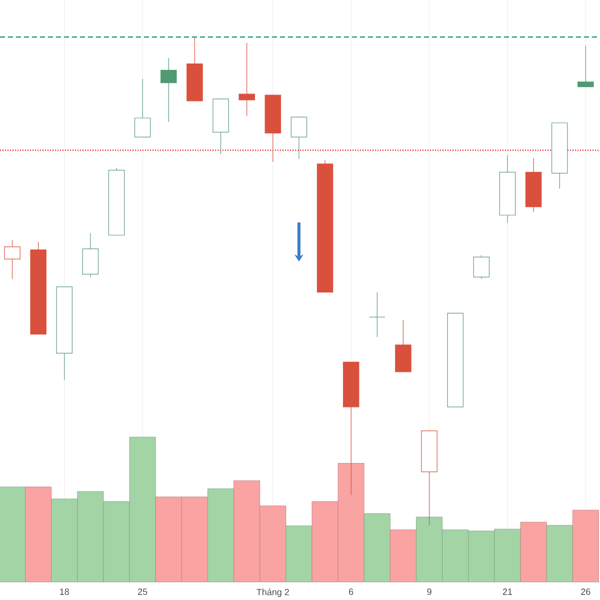  Describe the element at coordinates (429, 591) in the screenshot. I see `x-tick-label: 9` at that location.